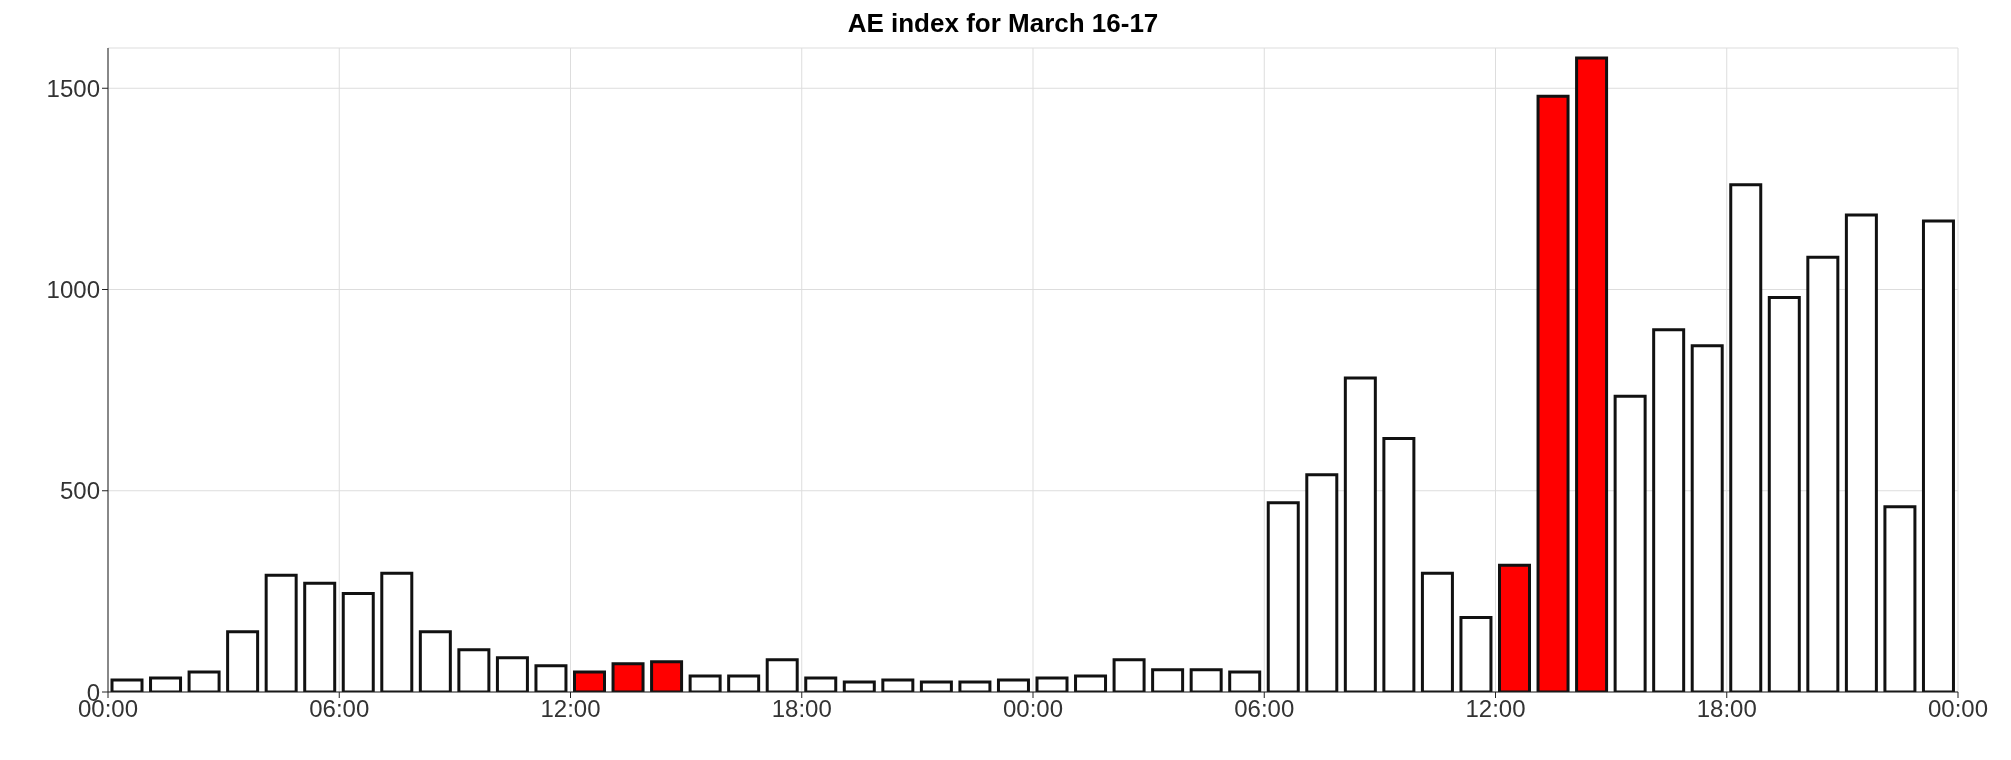 This screenshot has height=760, width=2011. I want to click on y-tick-label: 500, so click(79, 491).